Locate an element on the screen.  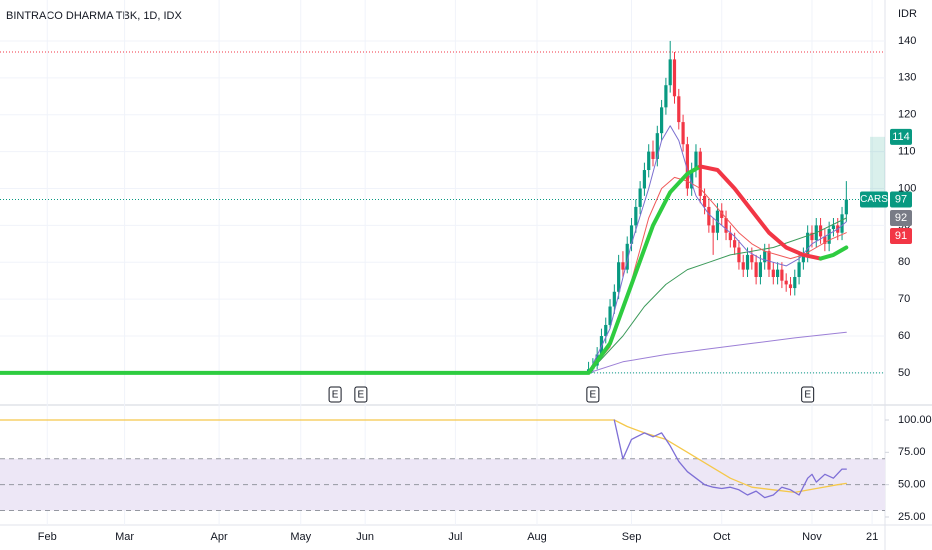
y-tick-label: 100.00 is located at coordinates (915, 420).